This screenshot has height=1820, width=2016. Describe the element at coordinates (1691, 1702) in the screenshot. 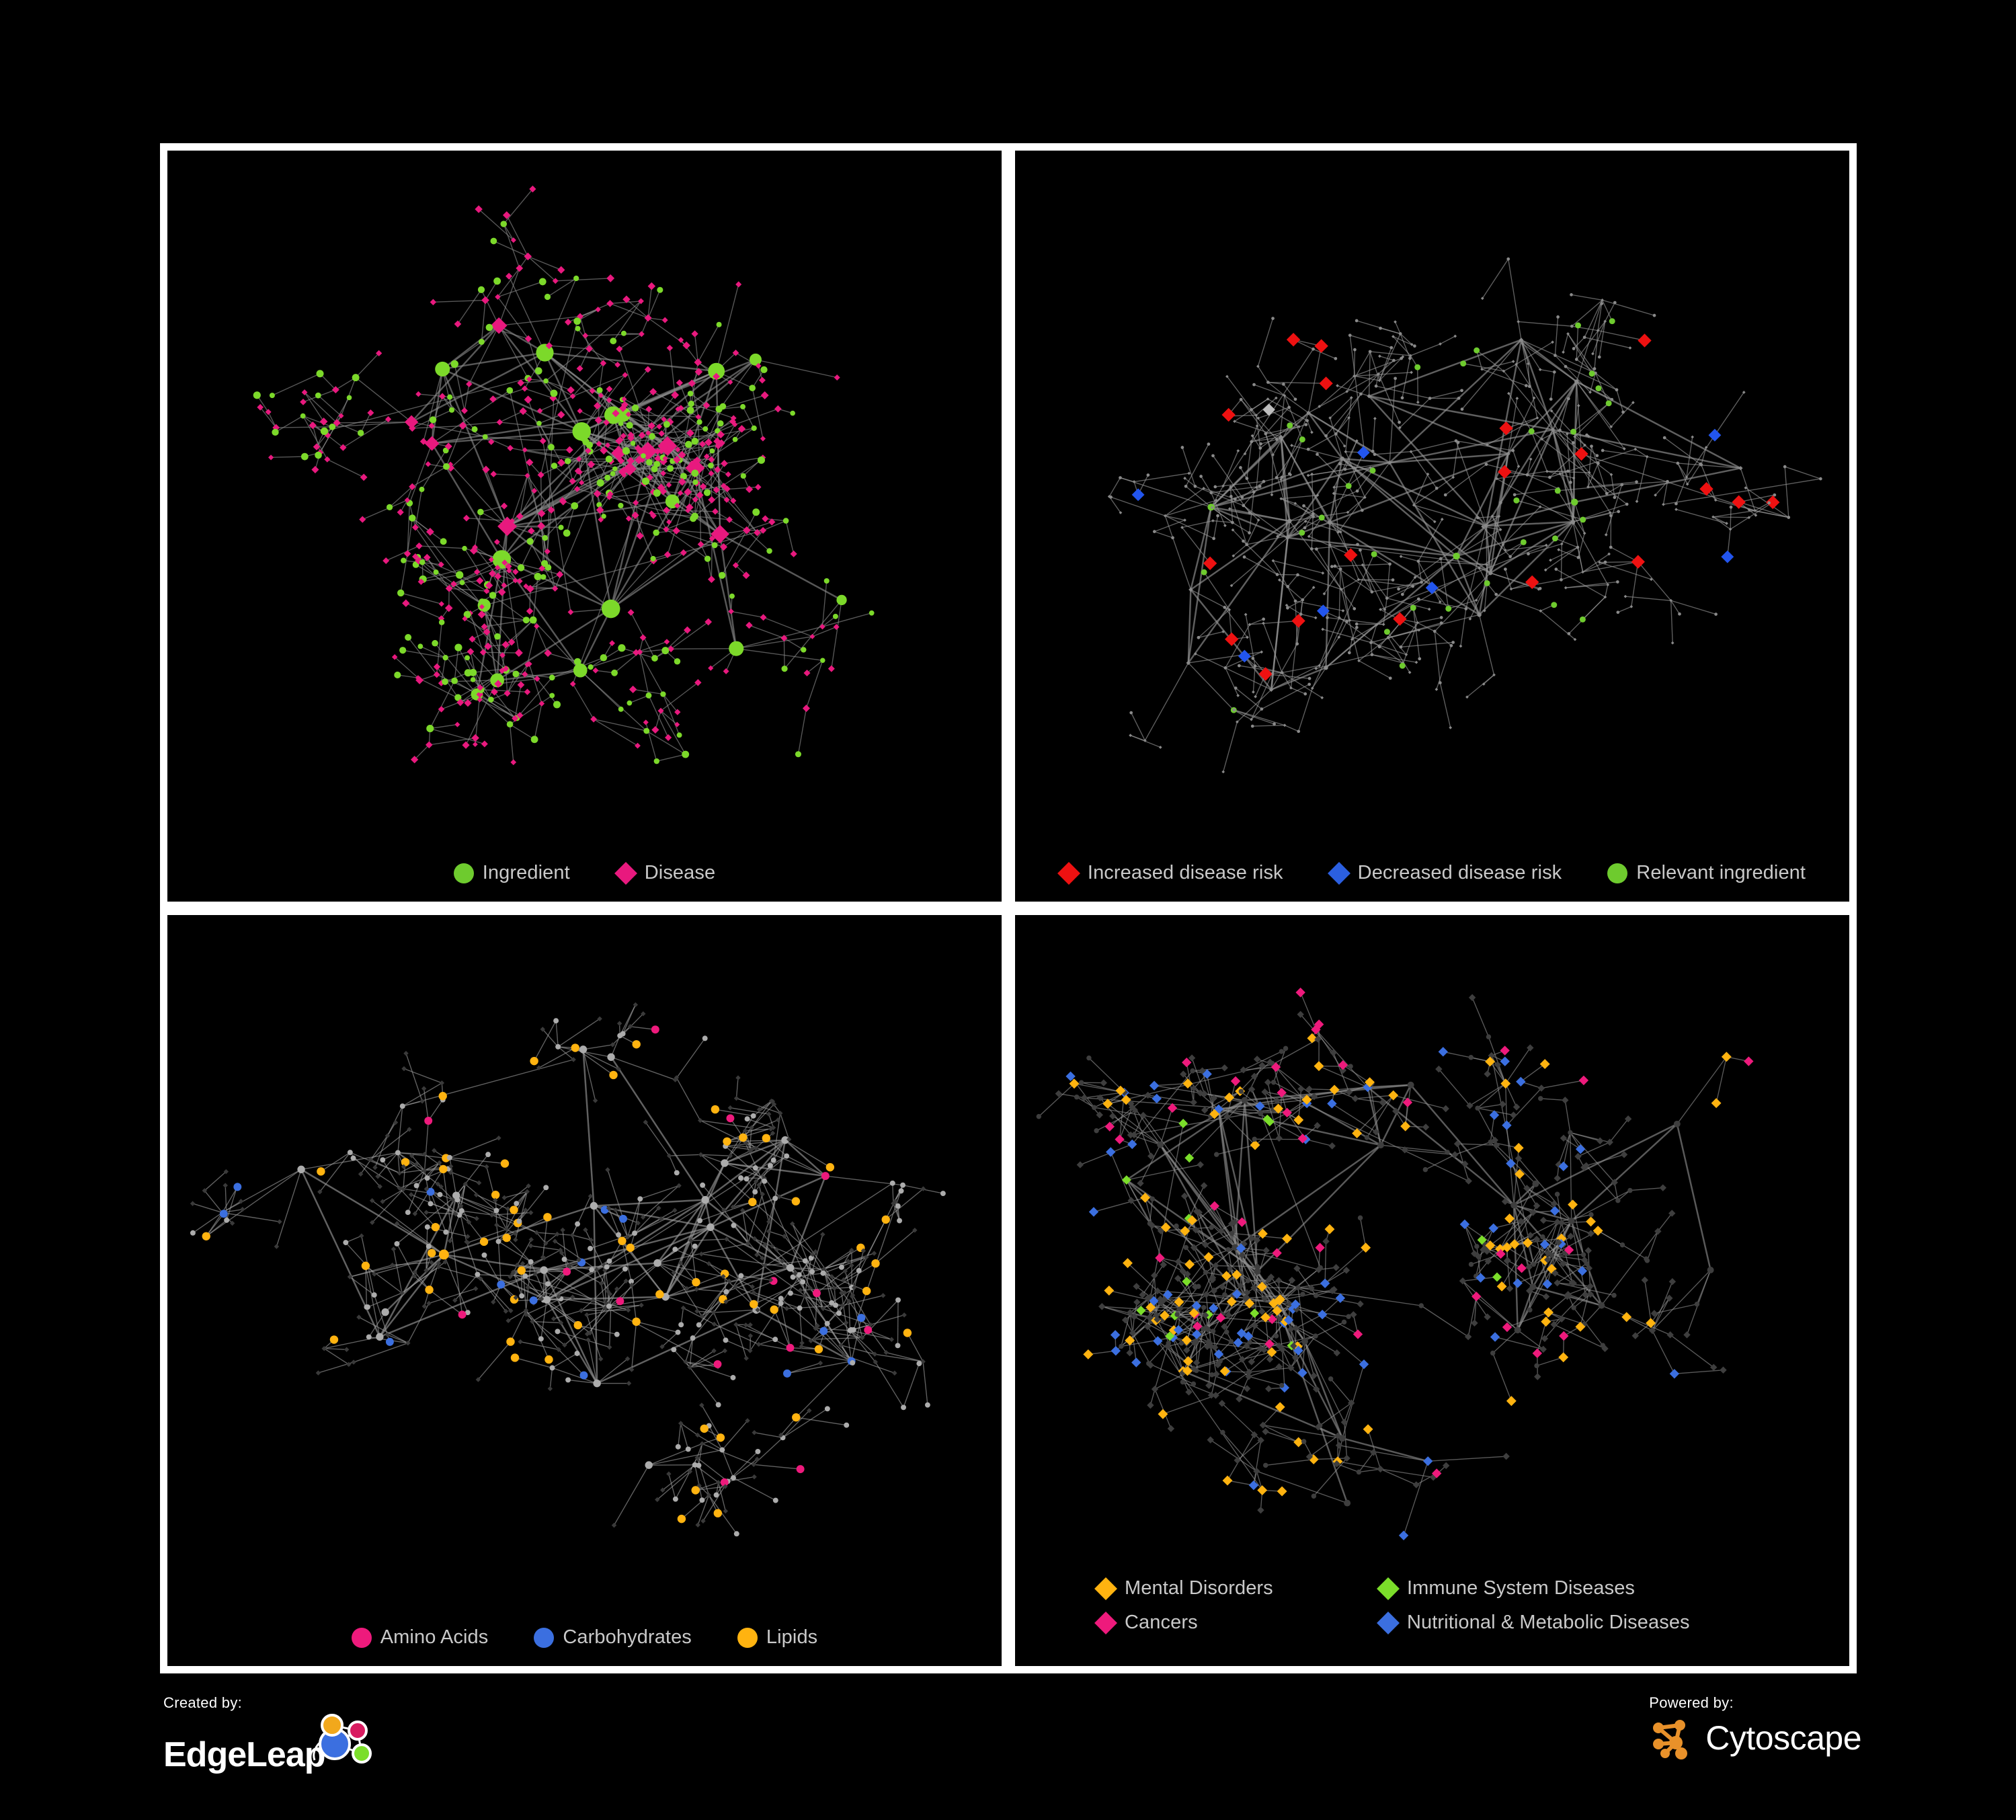

I see `powered-by-label: Powered by:` at that location.